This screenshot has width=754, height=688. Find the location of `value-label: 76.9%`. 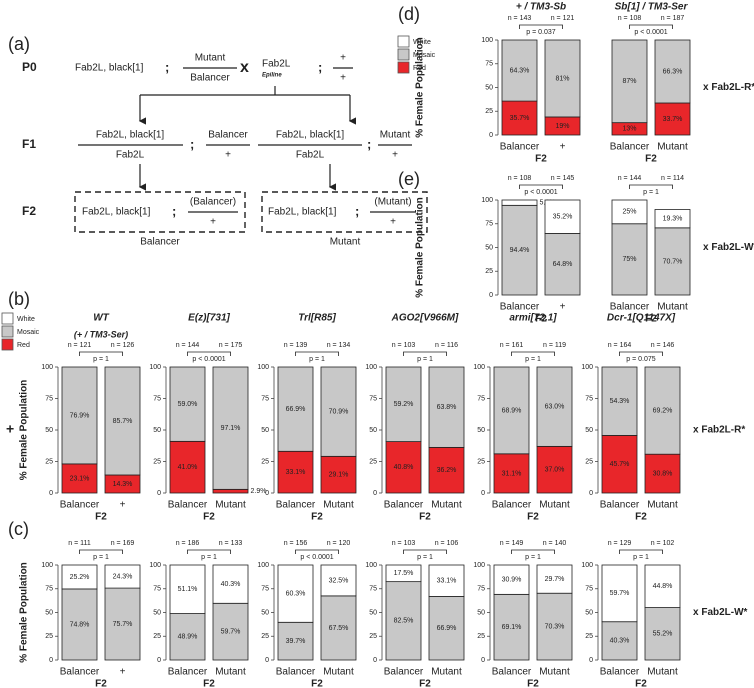

value-label: 76.9% is located at coordinates (80, 415).